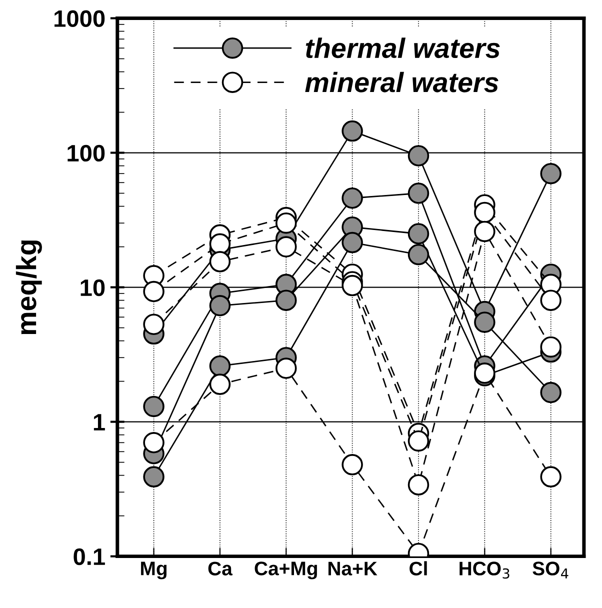 The width and height of the screenshot is (602, 608). What do you see at coordinates (485, 570) in the screenshot?
I see `x-tick-label: HCO$_{3}$` at bounding box center [485, 570].